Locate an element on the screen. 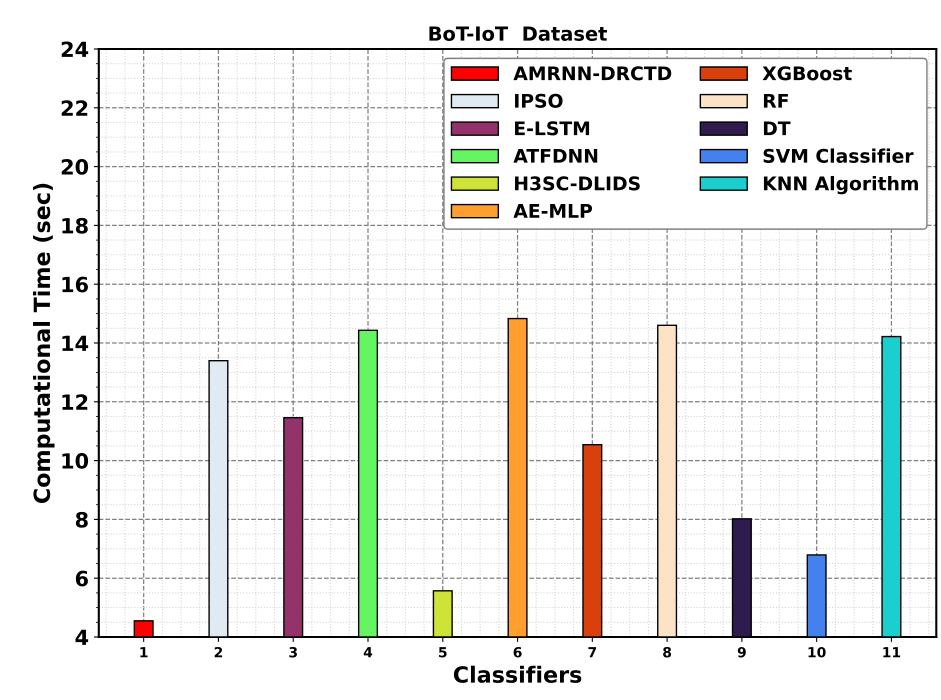 The width and height of the screenshot is (941, 700). legend-label: AE-MLP is located at coordinates (552, 211).